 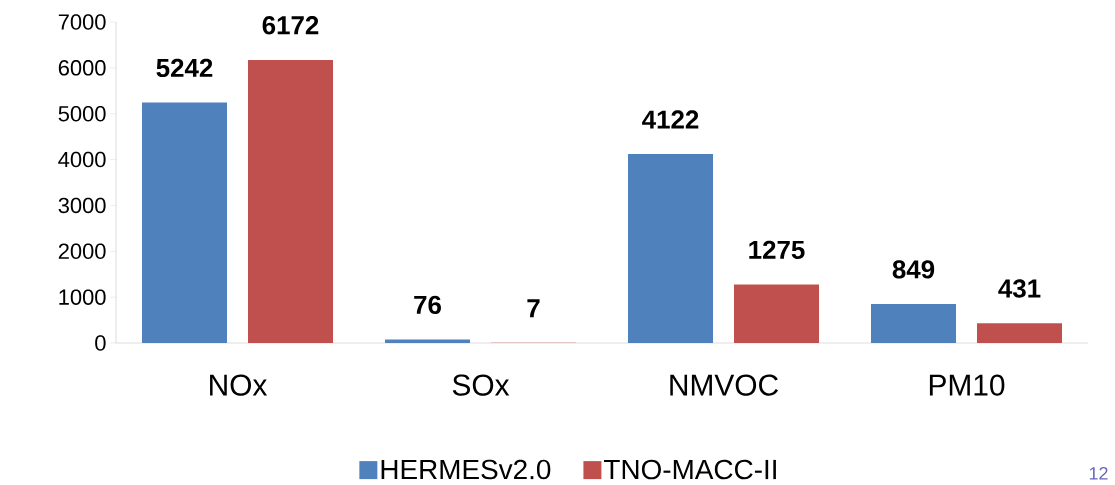 I want to click on data-label: 7, so click(x=533, y=308).